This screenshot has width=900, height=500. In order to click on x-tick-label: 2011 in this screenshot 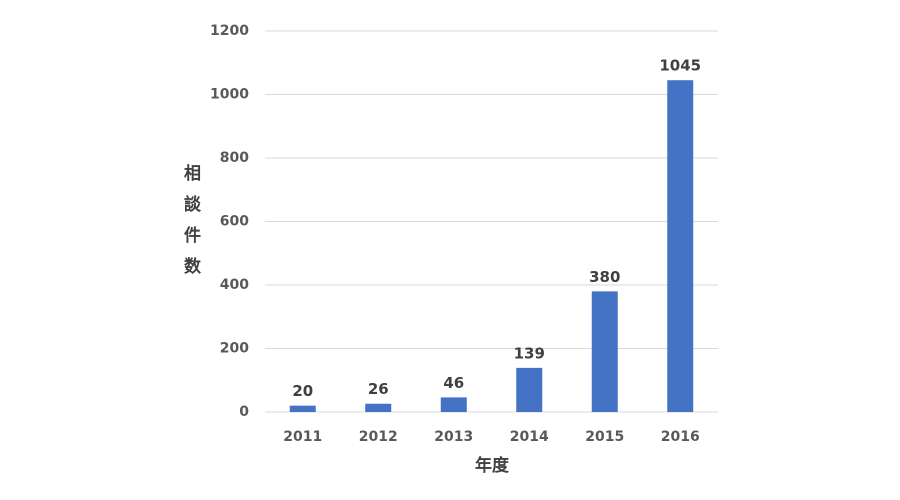, I will do `click(302, 437)`.